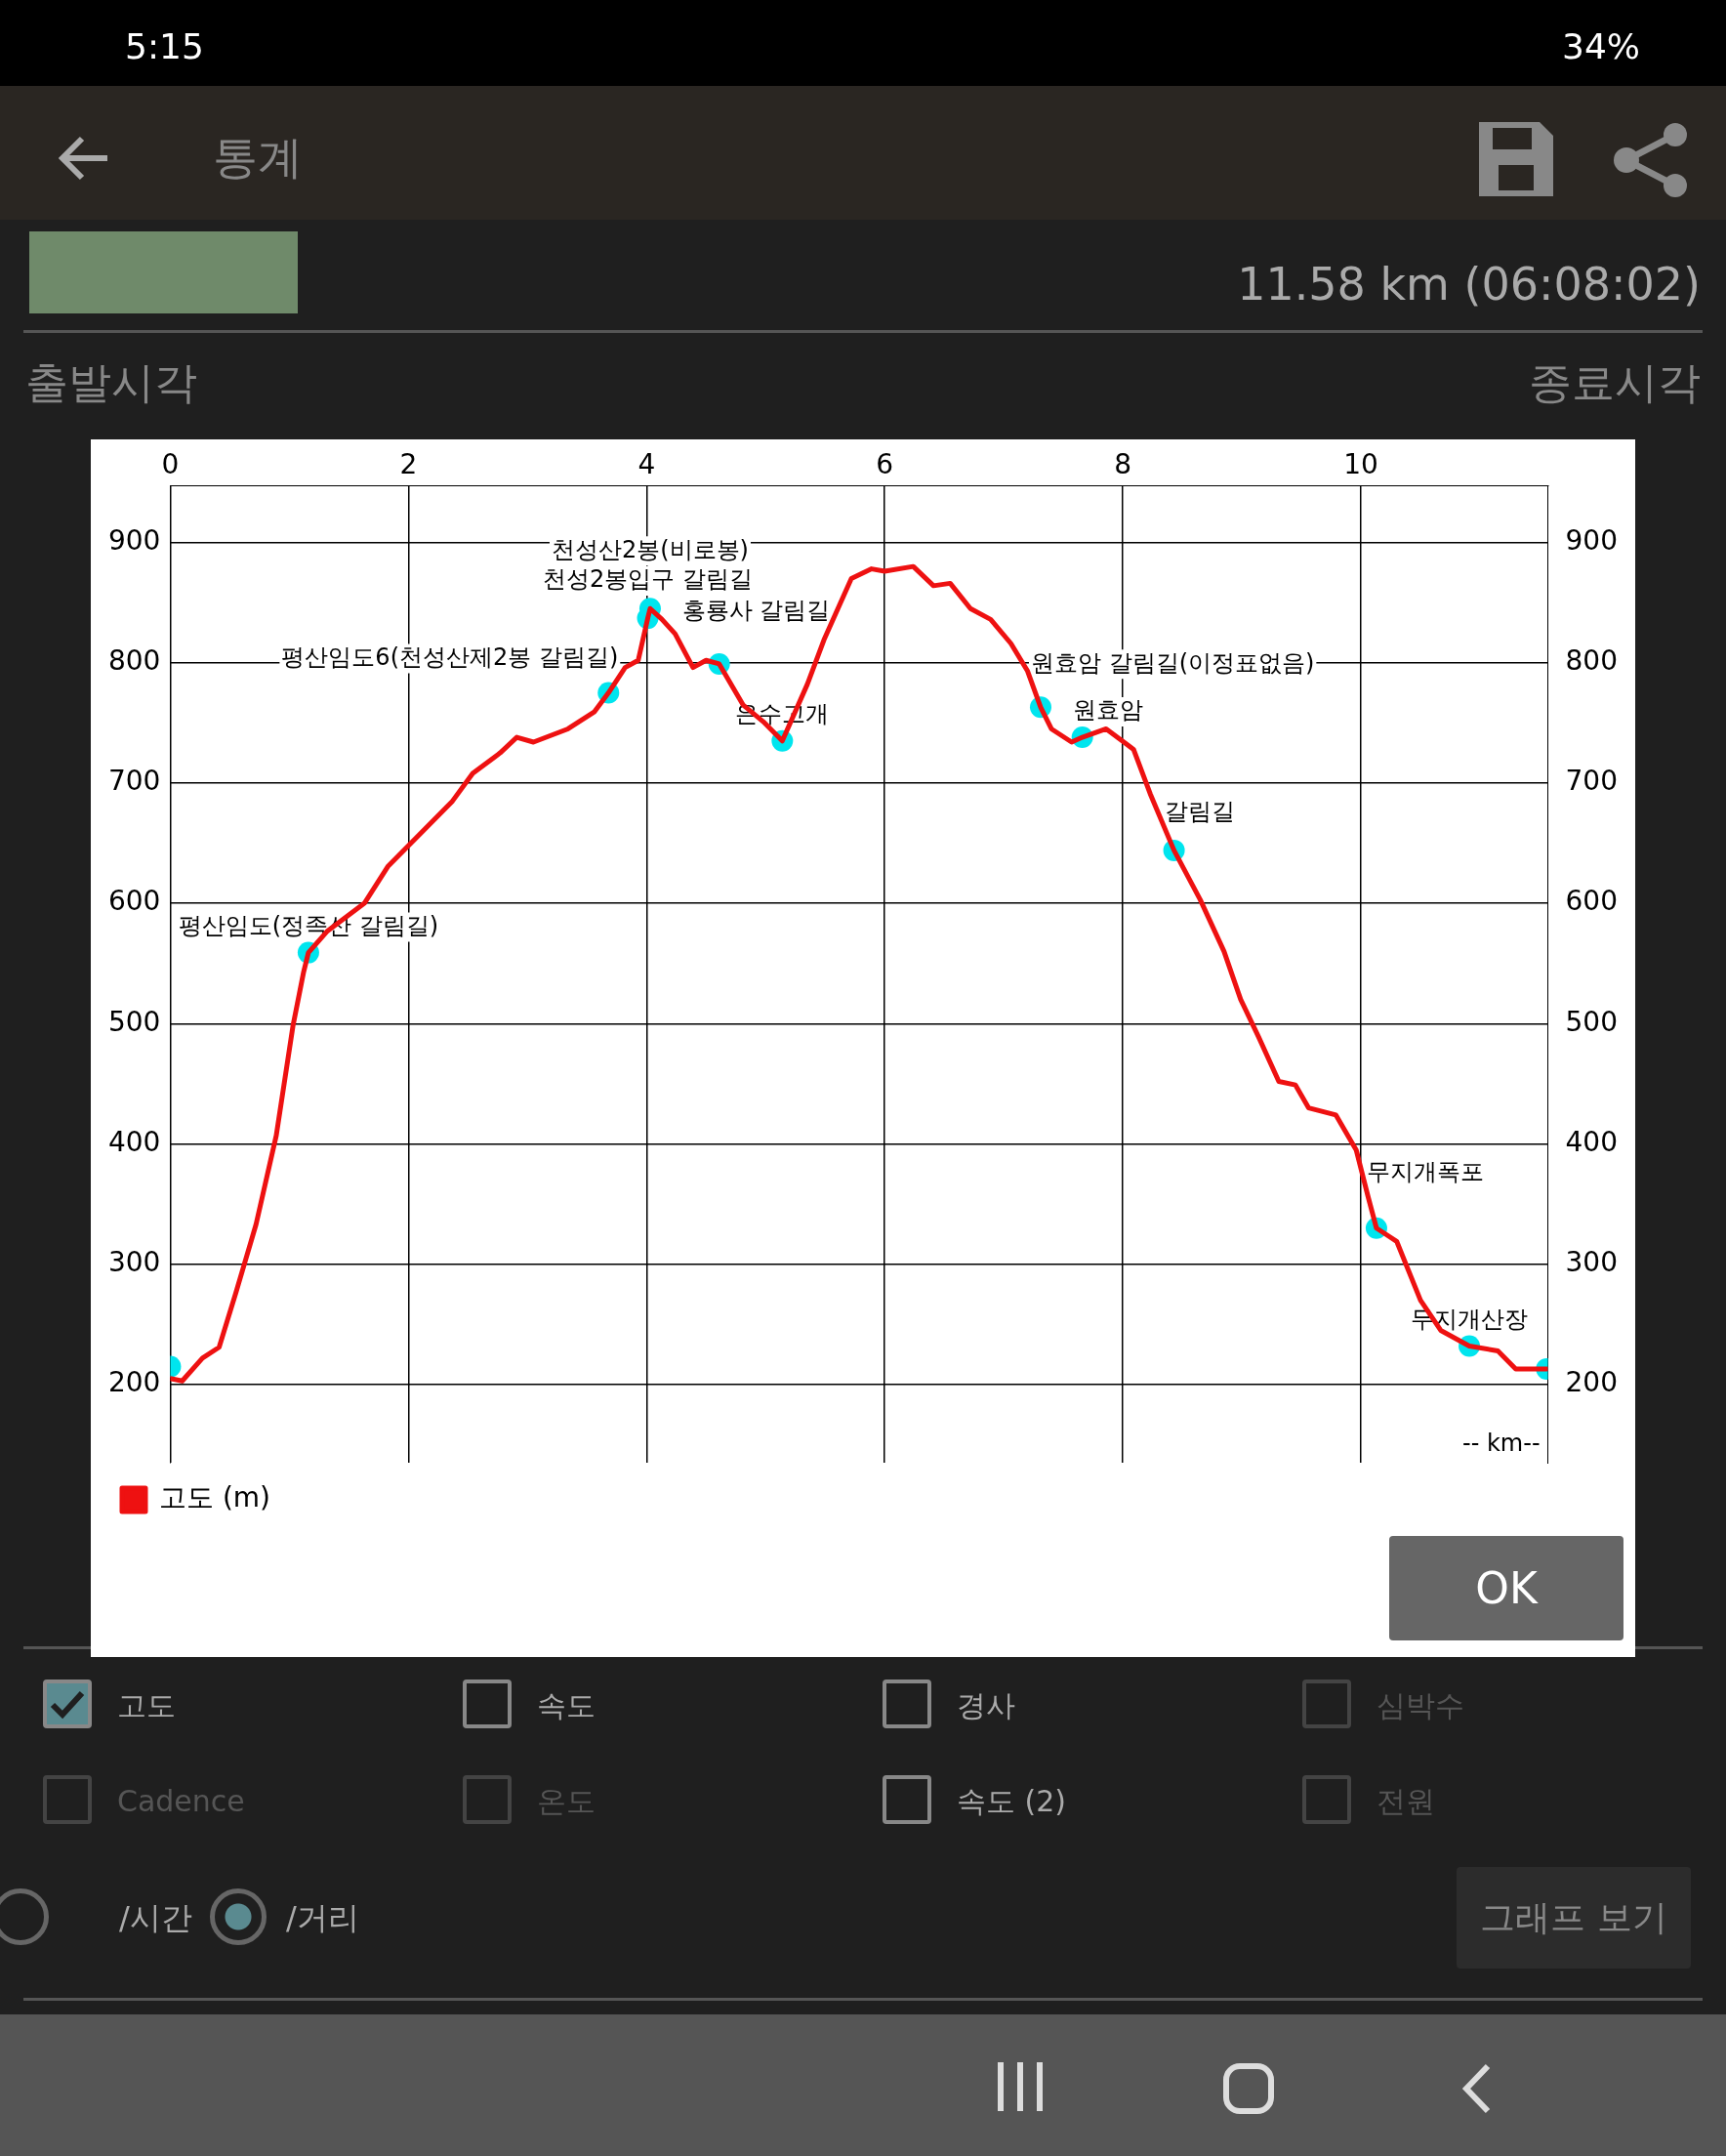 This screenshot has width=1726, height=2156. I want to click on x-tick-label: 6, so click(885, 465).